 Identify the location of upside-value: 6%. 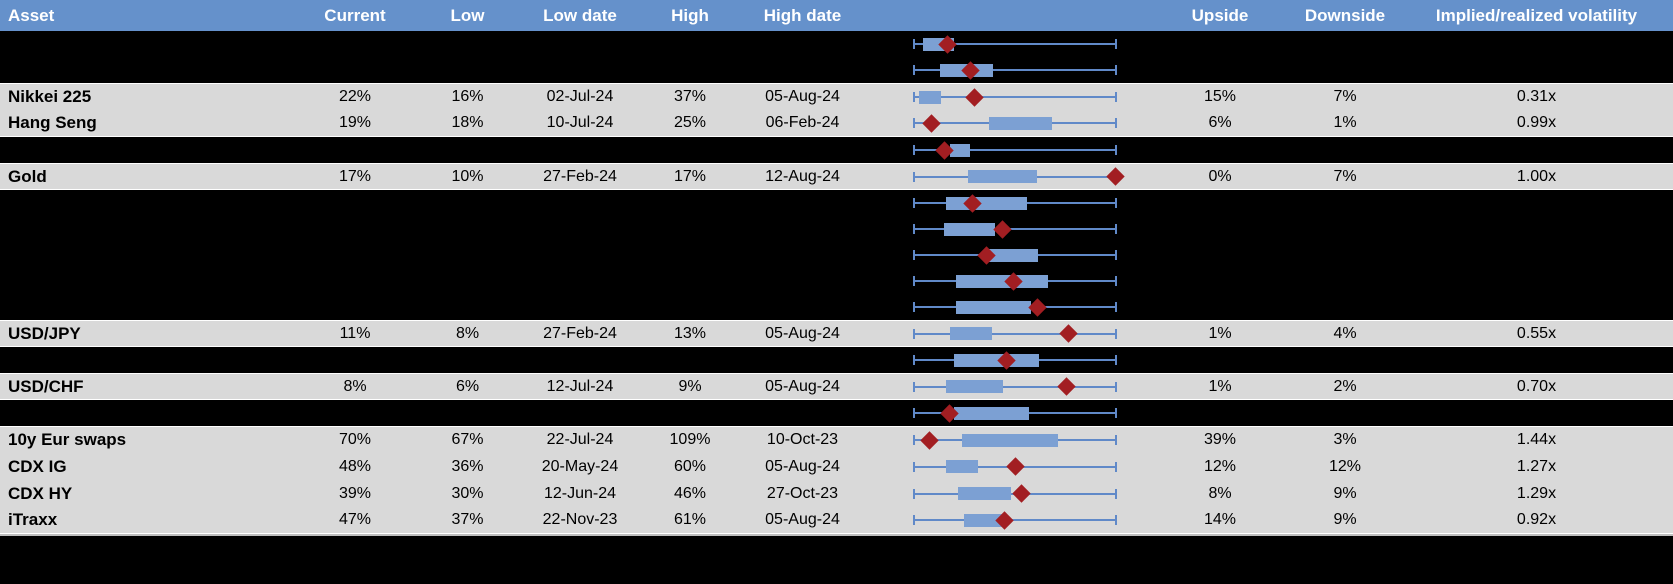
(1220, 122).